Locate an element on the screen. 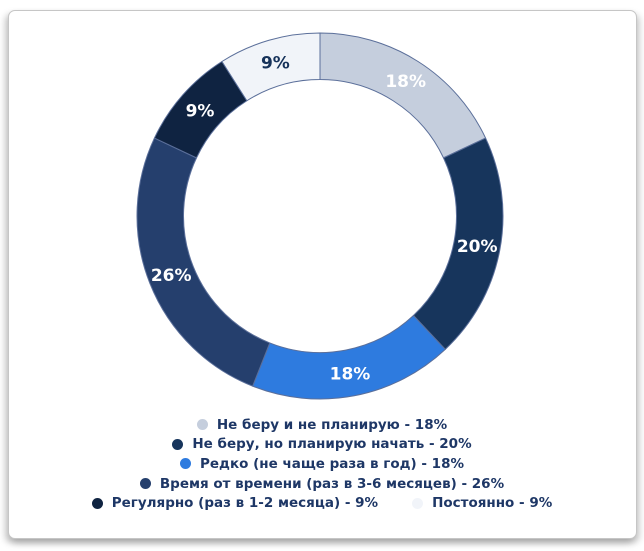 The height and width of the screenshot is (551, 644). slice-value-label: 20% is located at coordinates (477, 247).